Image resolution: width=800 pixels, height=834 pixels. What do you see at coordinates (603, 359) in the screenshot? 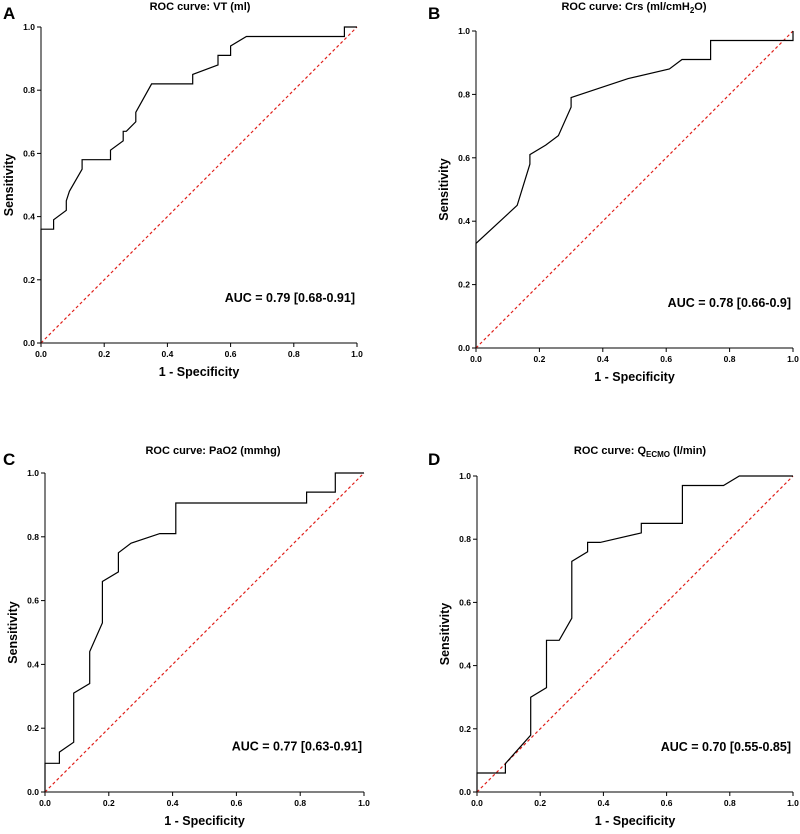
I see `x-tick-label-b: 0.4` at bounding box center [603, 359].